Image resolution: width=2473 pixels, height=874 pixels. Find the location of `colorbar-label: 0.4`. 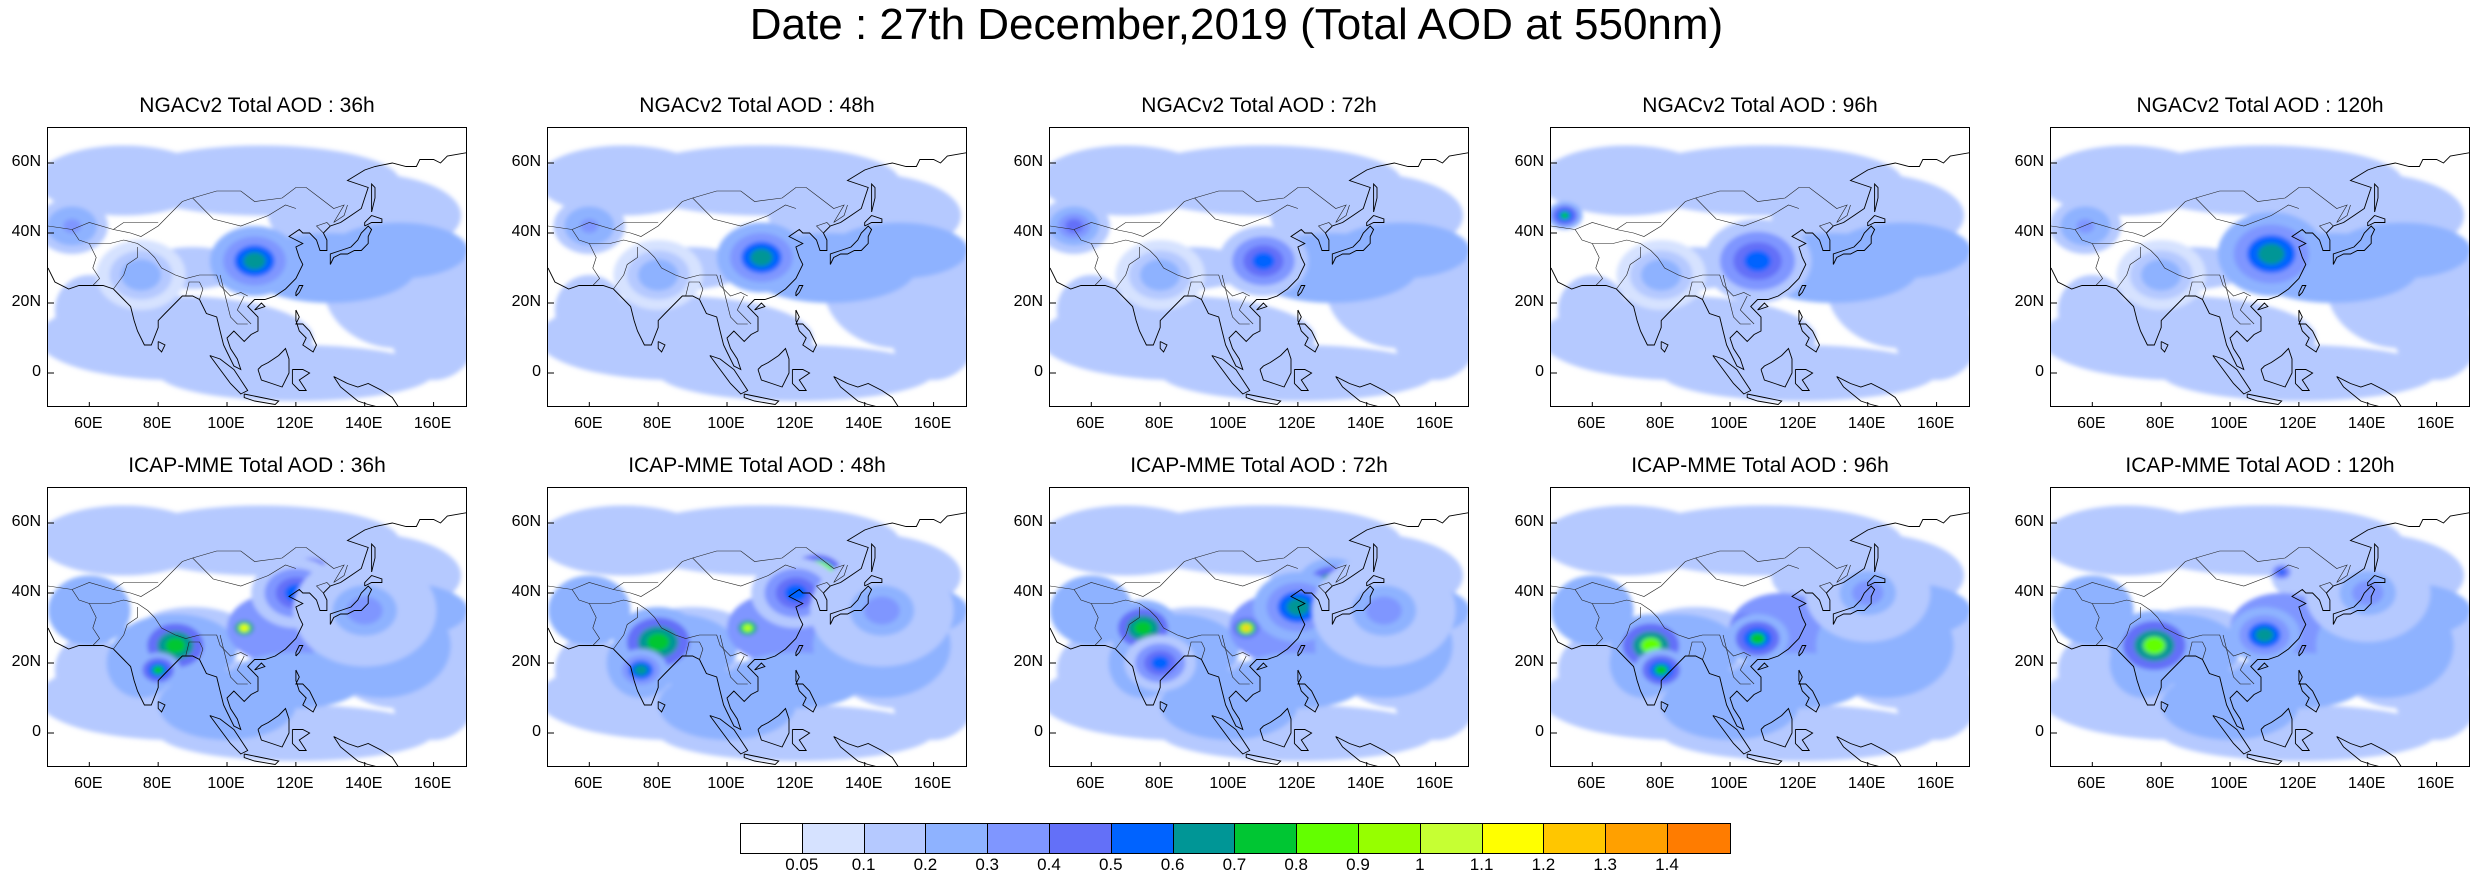

colorbar-label: 0.4 is located at coordinates (1049, 864).